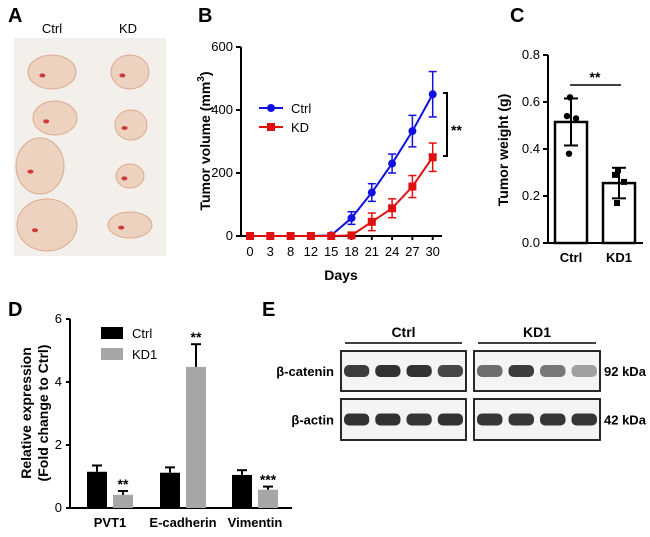  What do you see at coordinates (205, 146) in the screenshot?
I see `y-axis-label-text: Tumor volume (mm` at bounding box center [205, 146].